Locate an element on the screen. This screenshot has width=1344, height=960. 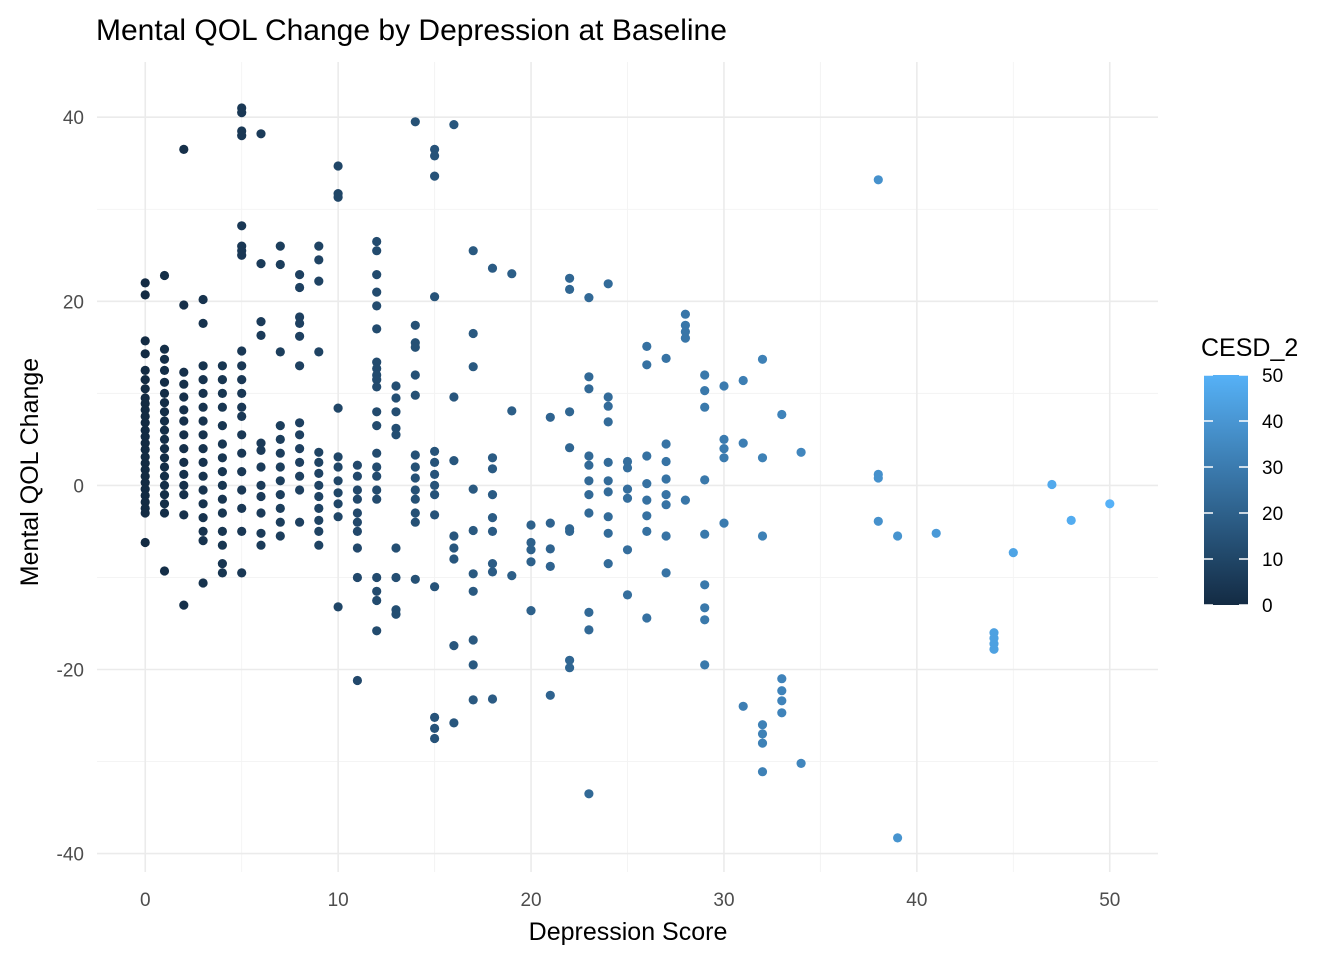
colorbar-label: 20 is located at coordinates (1272, 514).